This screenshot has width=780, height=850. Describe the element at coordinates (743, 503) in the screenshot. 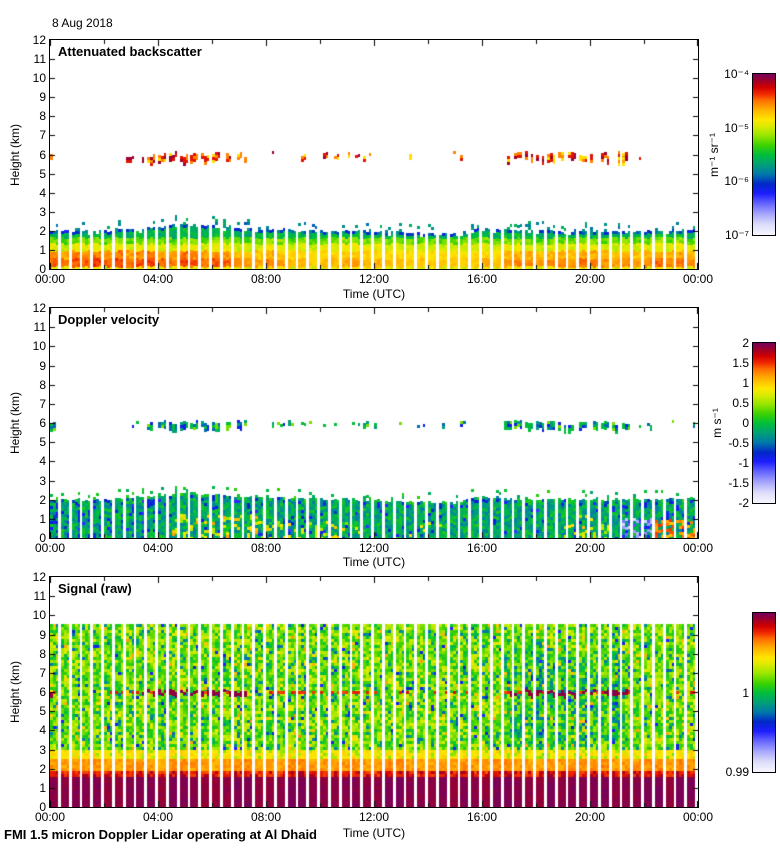

I see `colorbar-tick-label: -2` at that location.